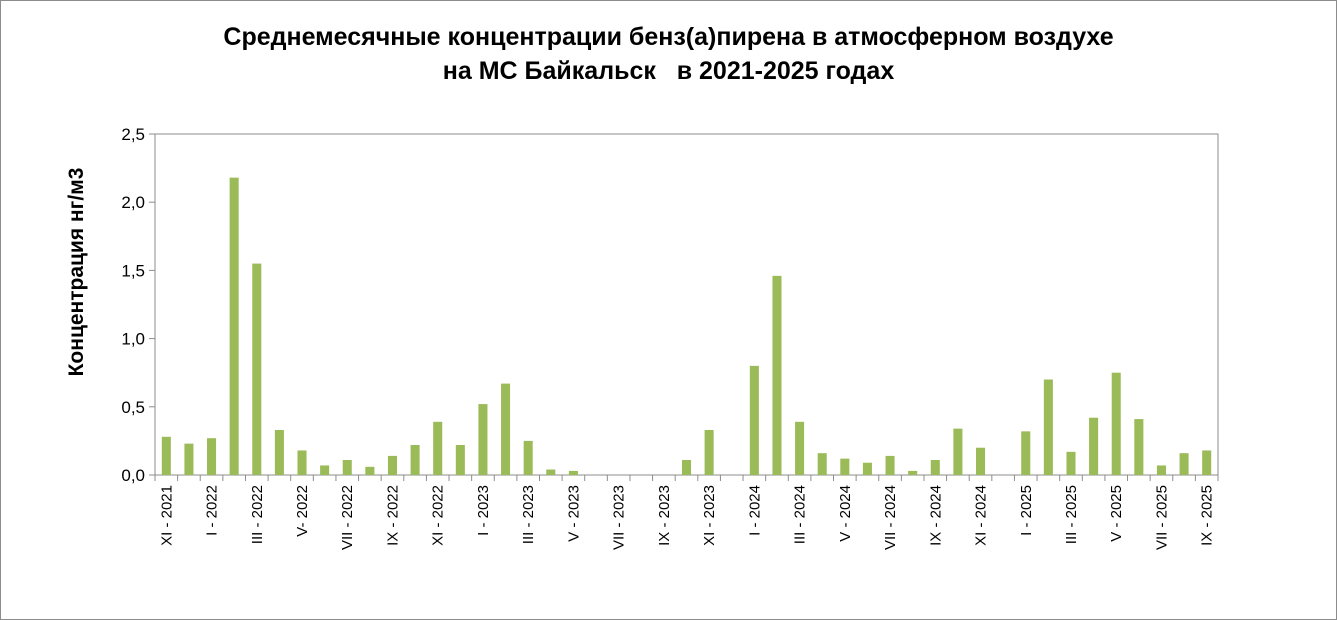 The width and height of the screenshot is (1337, 620). Describe the element at coordinates (76, 272) in the screenshot. I see `y-axis-label: Концентрация нг/м3` at that location.